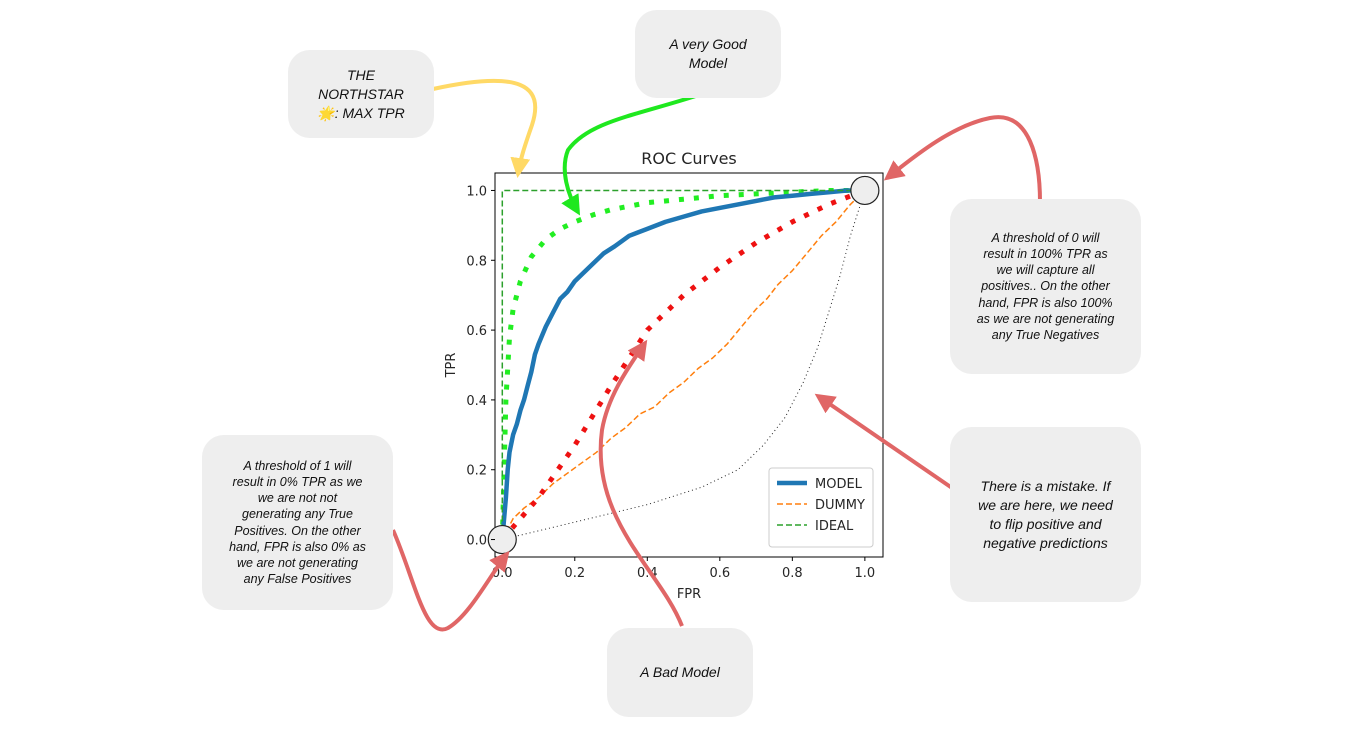 This screenshot has height=735, width=1358. Describe the element at coordinates (476, 541) in the screenshot. I see `y-tick-label: 0.0` at that location.